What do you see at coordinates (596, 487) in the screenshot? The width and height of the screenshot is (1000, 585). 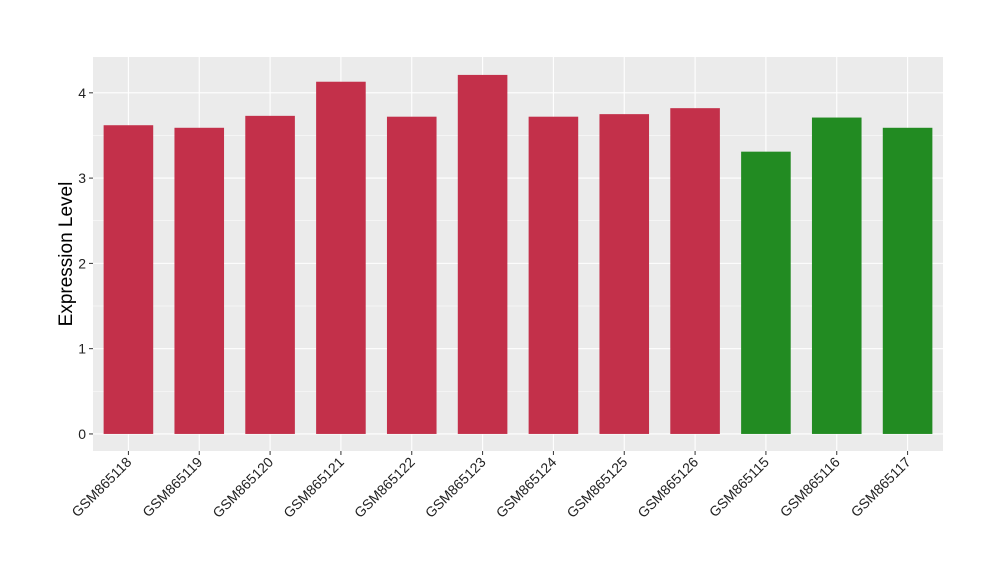 I see `x-tick-label: GSM865125` at bounding box center [596, 487].